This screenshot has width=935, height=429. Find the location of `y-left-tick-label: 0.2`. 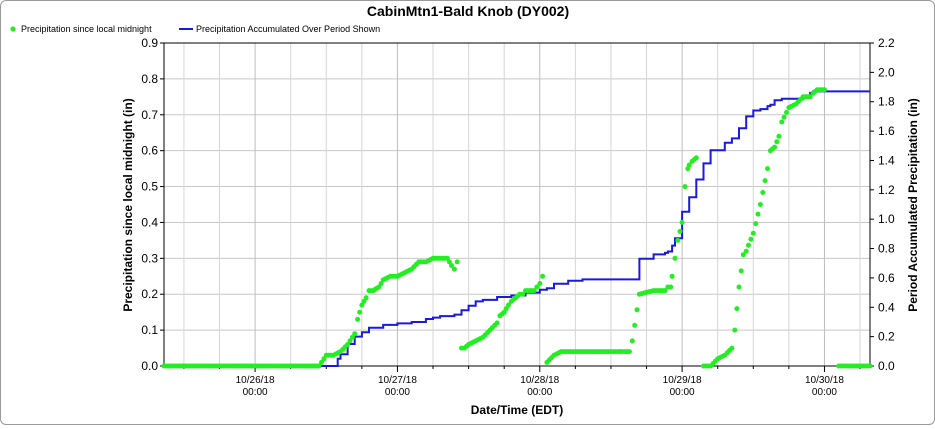

y-left-tick-label: 0.2 is located at coordinates (149, 294).